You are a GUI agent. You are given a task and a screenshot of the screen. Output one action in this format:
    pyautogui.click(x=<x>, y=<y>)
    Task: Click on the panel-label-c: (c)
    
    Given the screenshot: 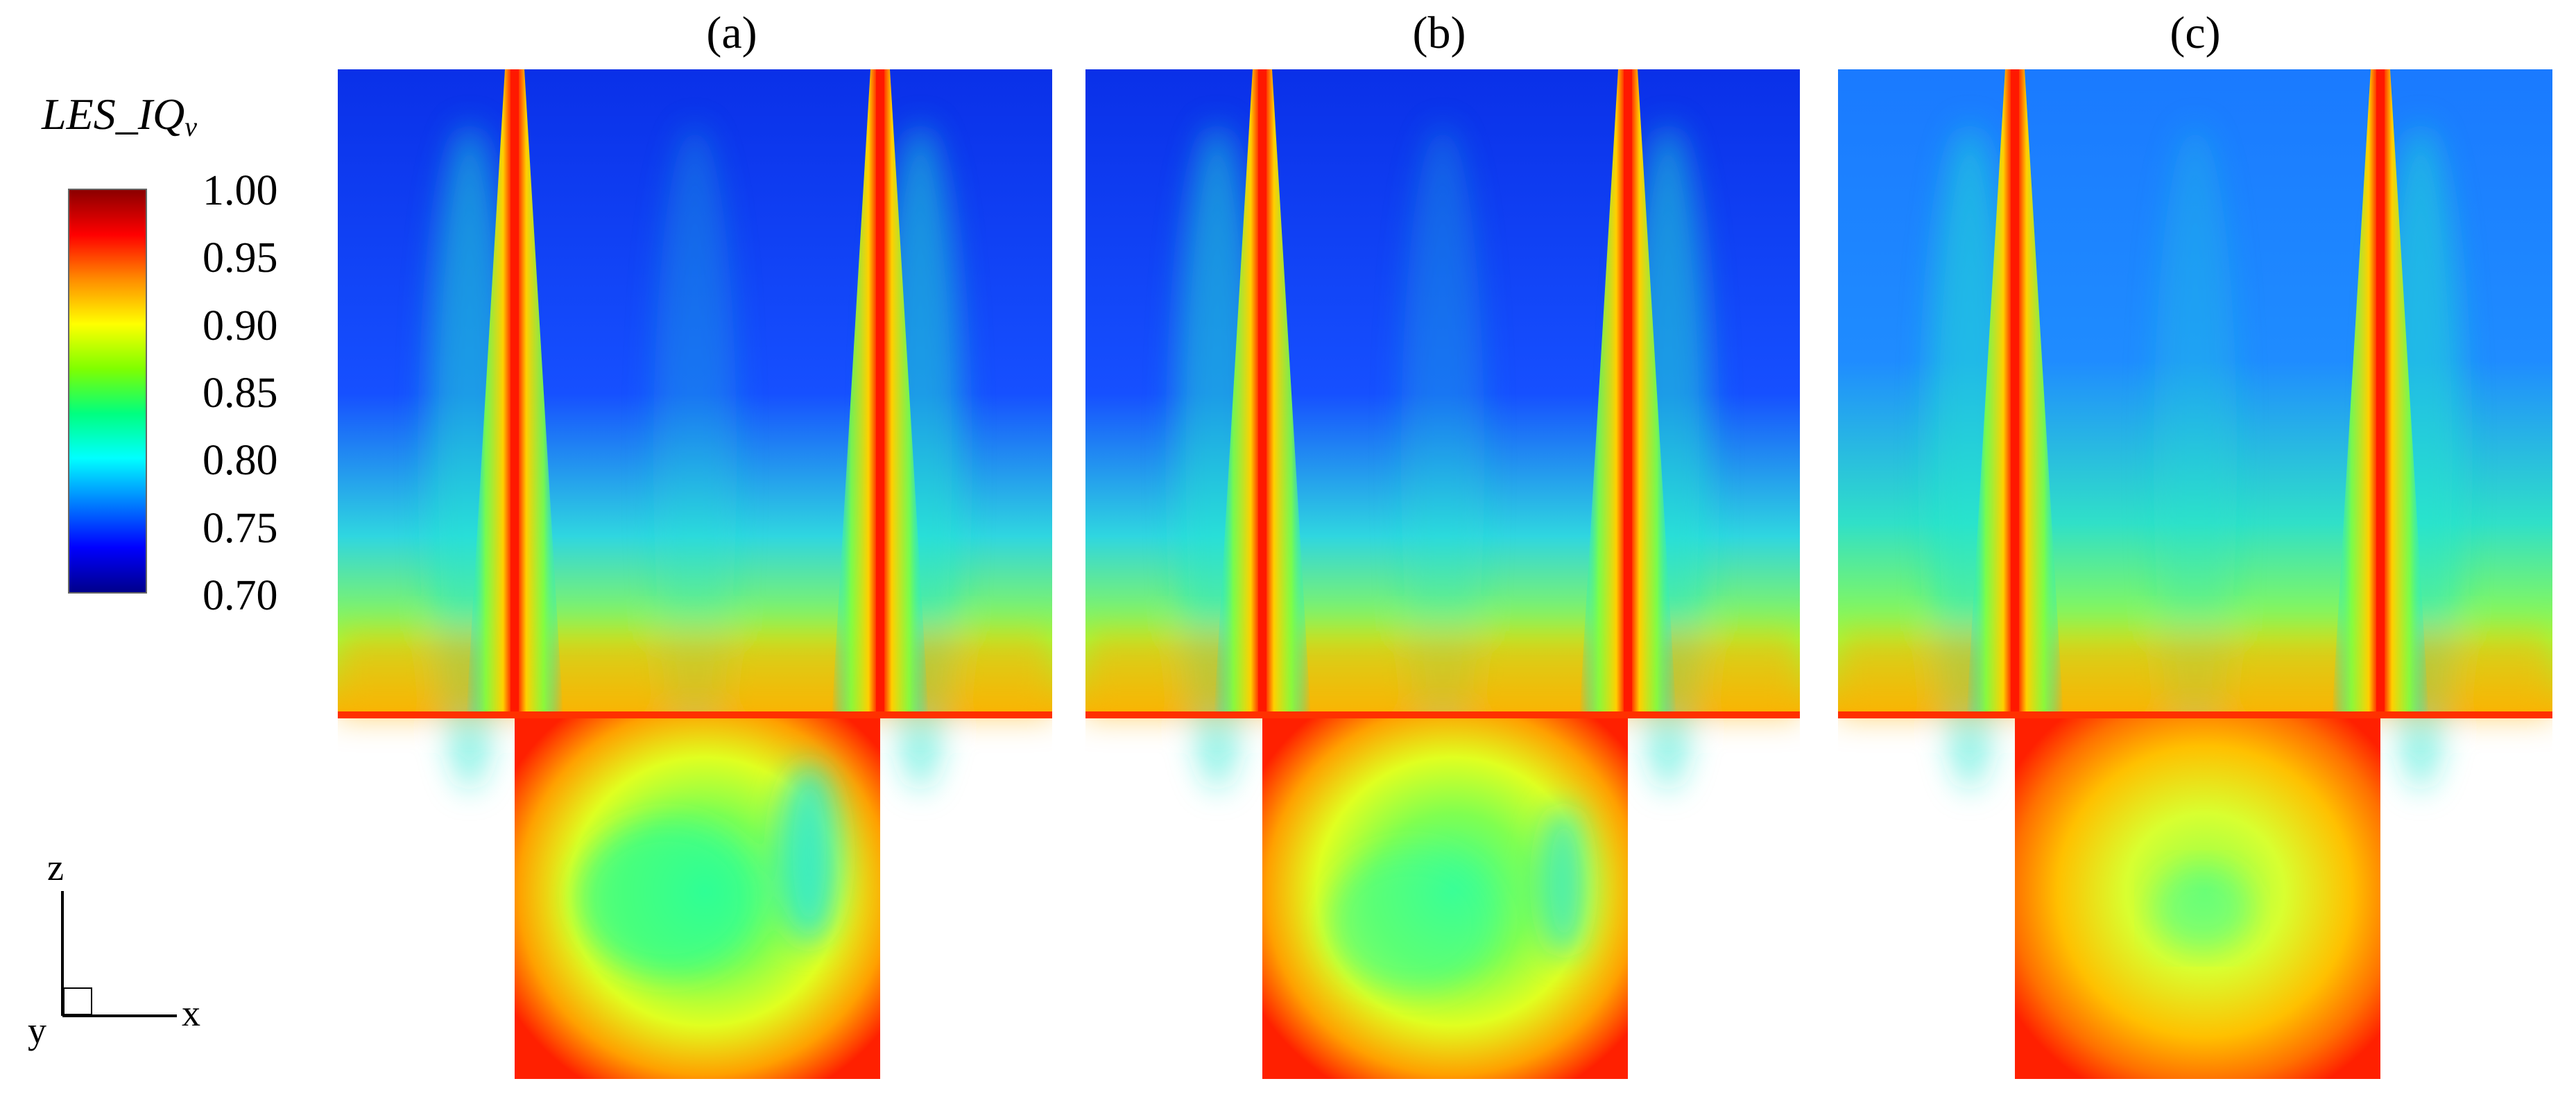 What is the action you would take?
    pyautogui.click(x=2195, y=33)
    